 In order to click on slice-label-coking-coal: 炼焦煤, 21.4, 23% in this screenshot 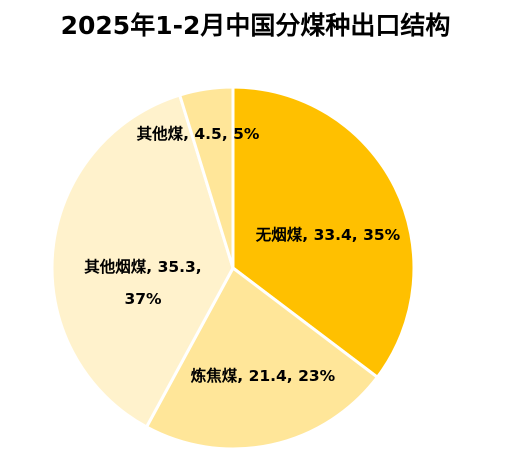, I will do `click(263, 375)`.